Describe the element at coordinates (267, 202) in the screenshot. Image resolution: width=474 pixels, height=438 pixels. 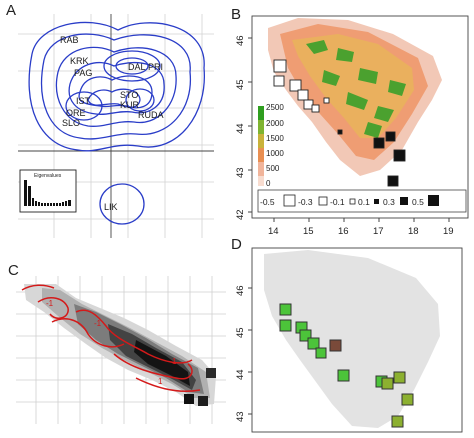
I see `size-legend-label: -0.5` at that location.